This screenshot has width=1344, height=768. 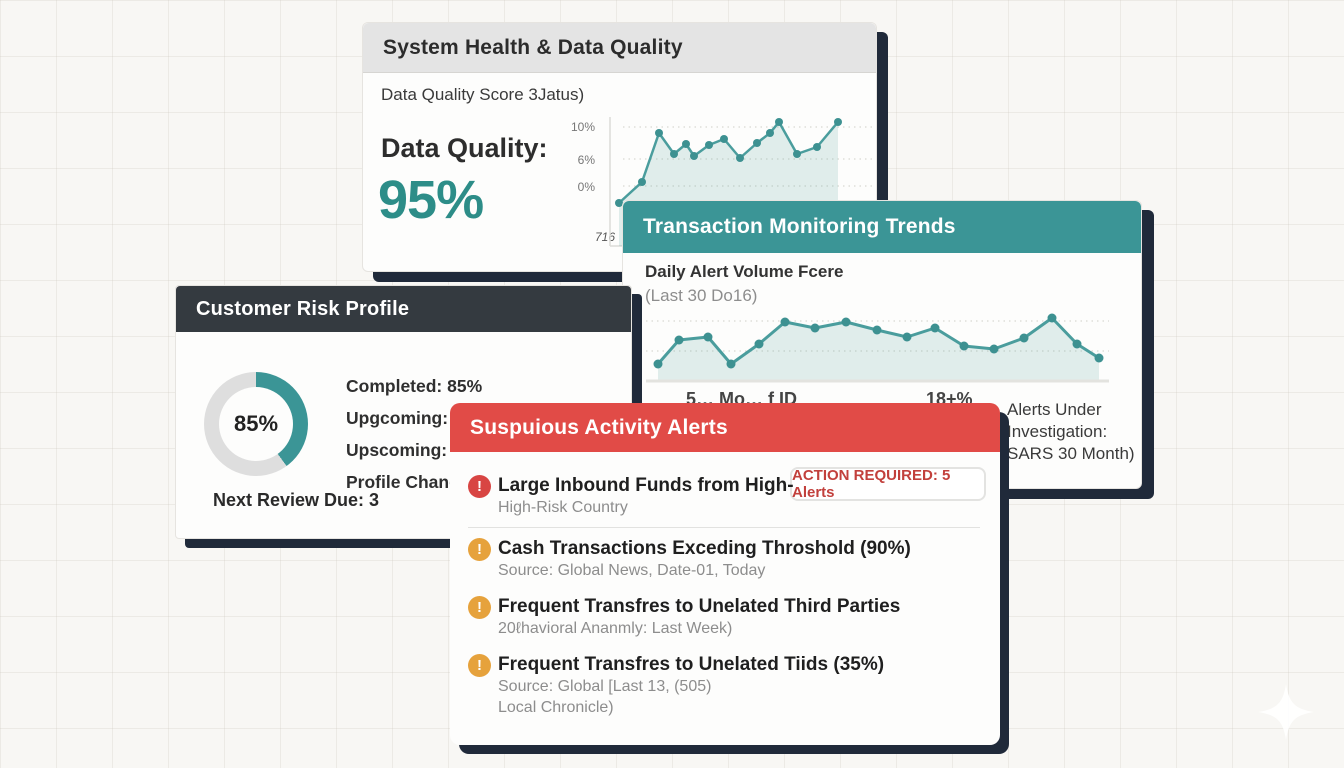 What do you see at coordinates (404, 418) in the screenshot?
I see `stat-upgcoming: Upgcoming: 5` at bounding box center [404, 418].